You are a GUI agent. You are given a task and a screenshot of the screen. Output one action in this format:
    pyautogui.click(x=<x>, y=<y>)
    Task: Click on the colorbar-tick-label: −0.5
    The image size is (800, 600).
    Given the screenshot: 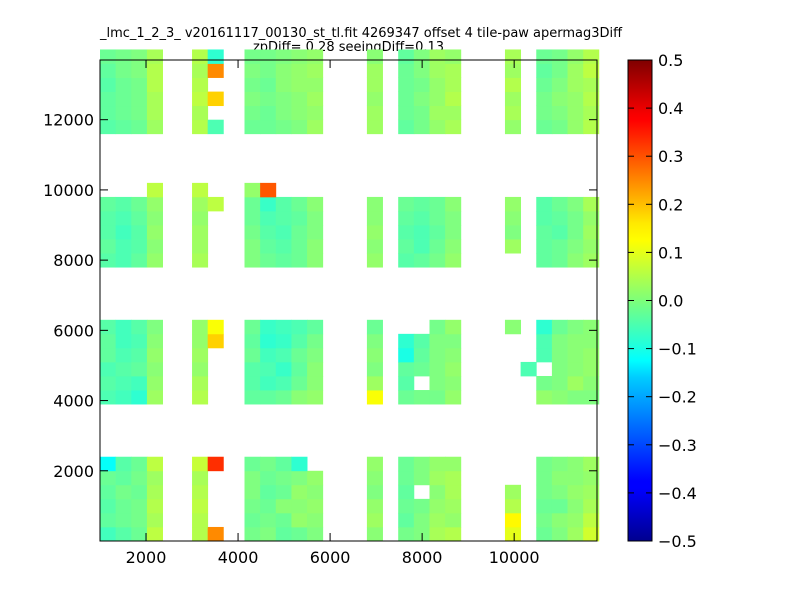 What is the action you would take?
    pyautogui.click(x=677, y=541)
    